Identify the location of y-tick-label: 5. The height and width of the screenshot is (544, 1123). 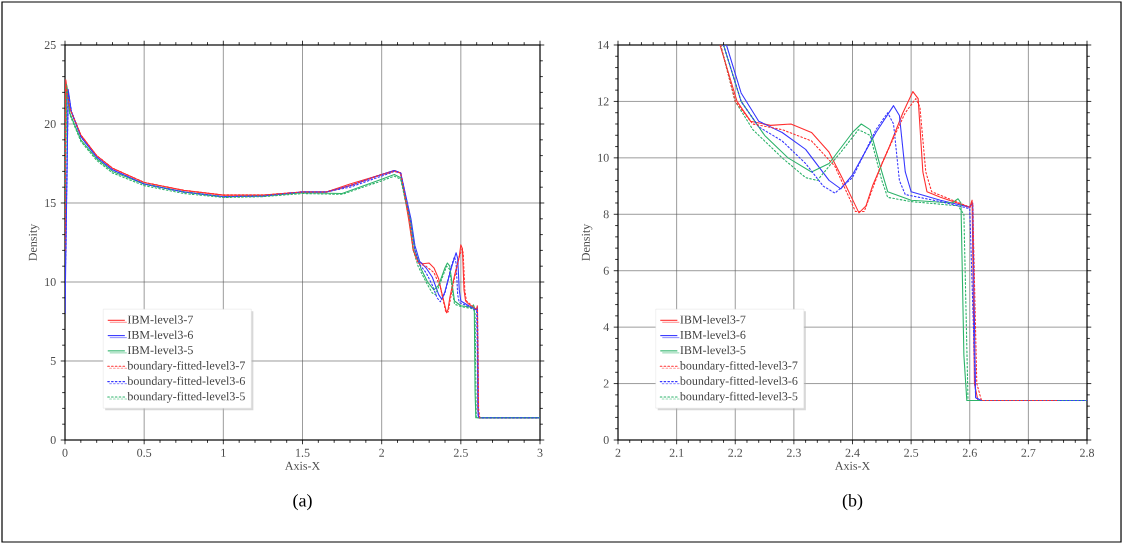
(53, 361).